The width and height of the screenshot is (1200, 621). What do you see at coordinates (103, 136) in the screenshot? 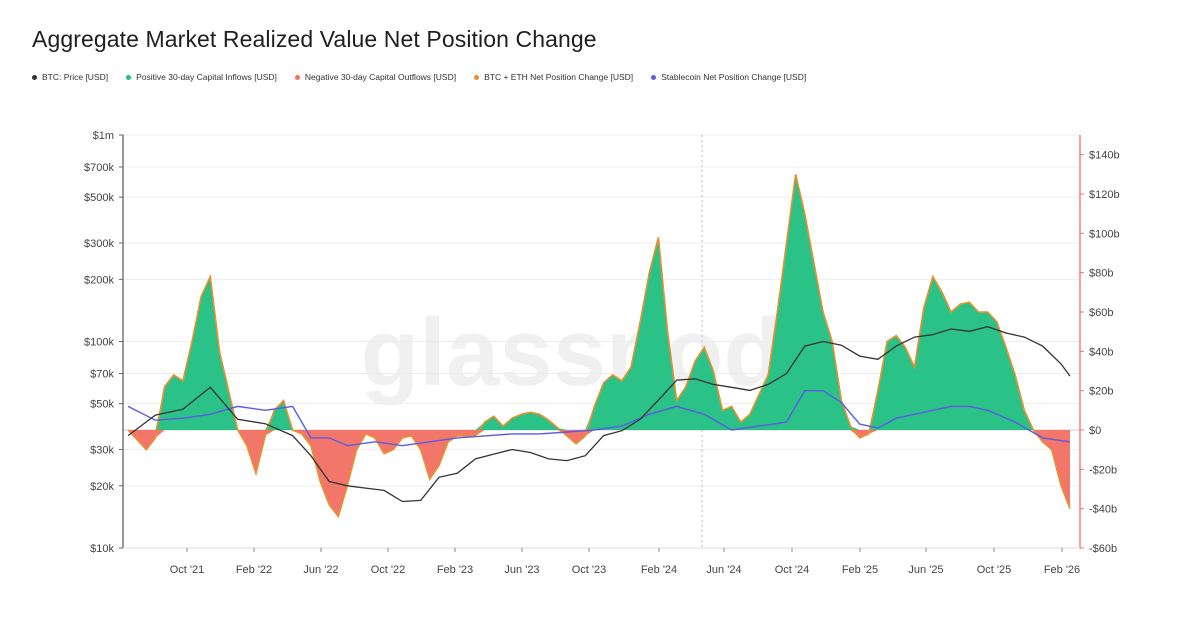
I see `left-tick-label-10: $1m` at bounding box center [103, 136].